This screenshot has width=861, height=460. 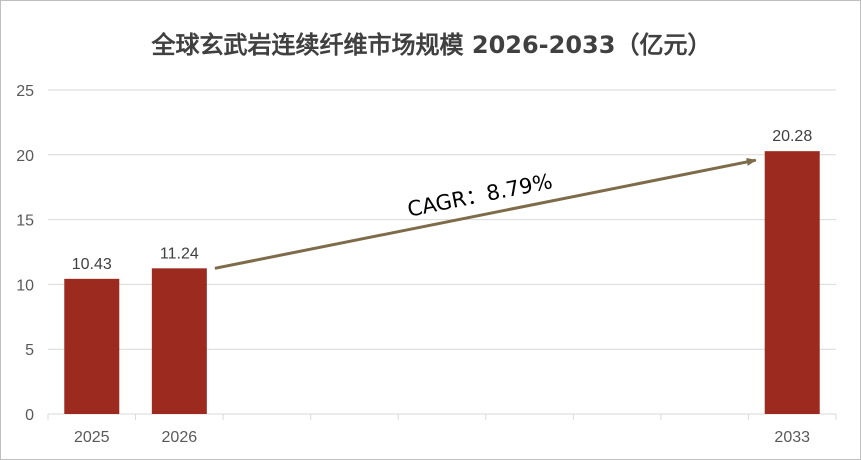 I want to click on cagr-label: CAGR：8.79%, so click(x=479, y=195).